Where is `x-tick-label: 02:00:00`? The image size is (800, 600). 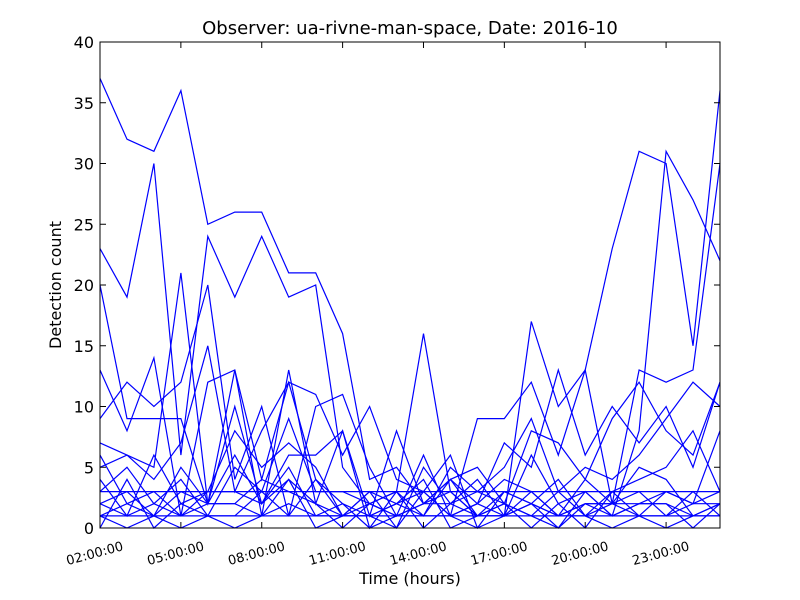 x-tick-label: 02:00:00 is located at coordinates (95, 554).